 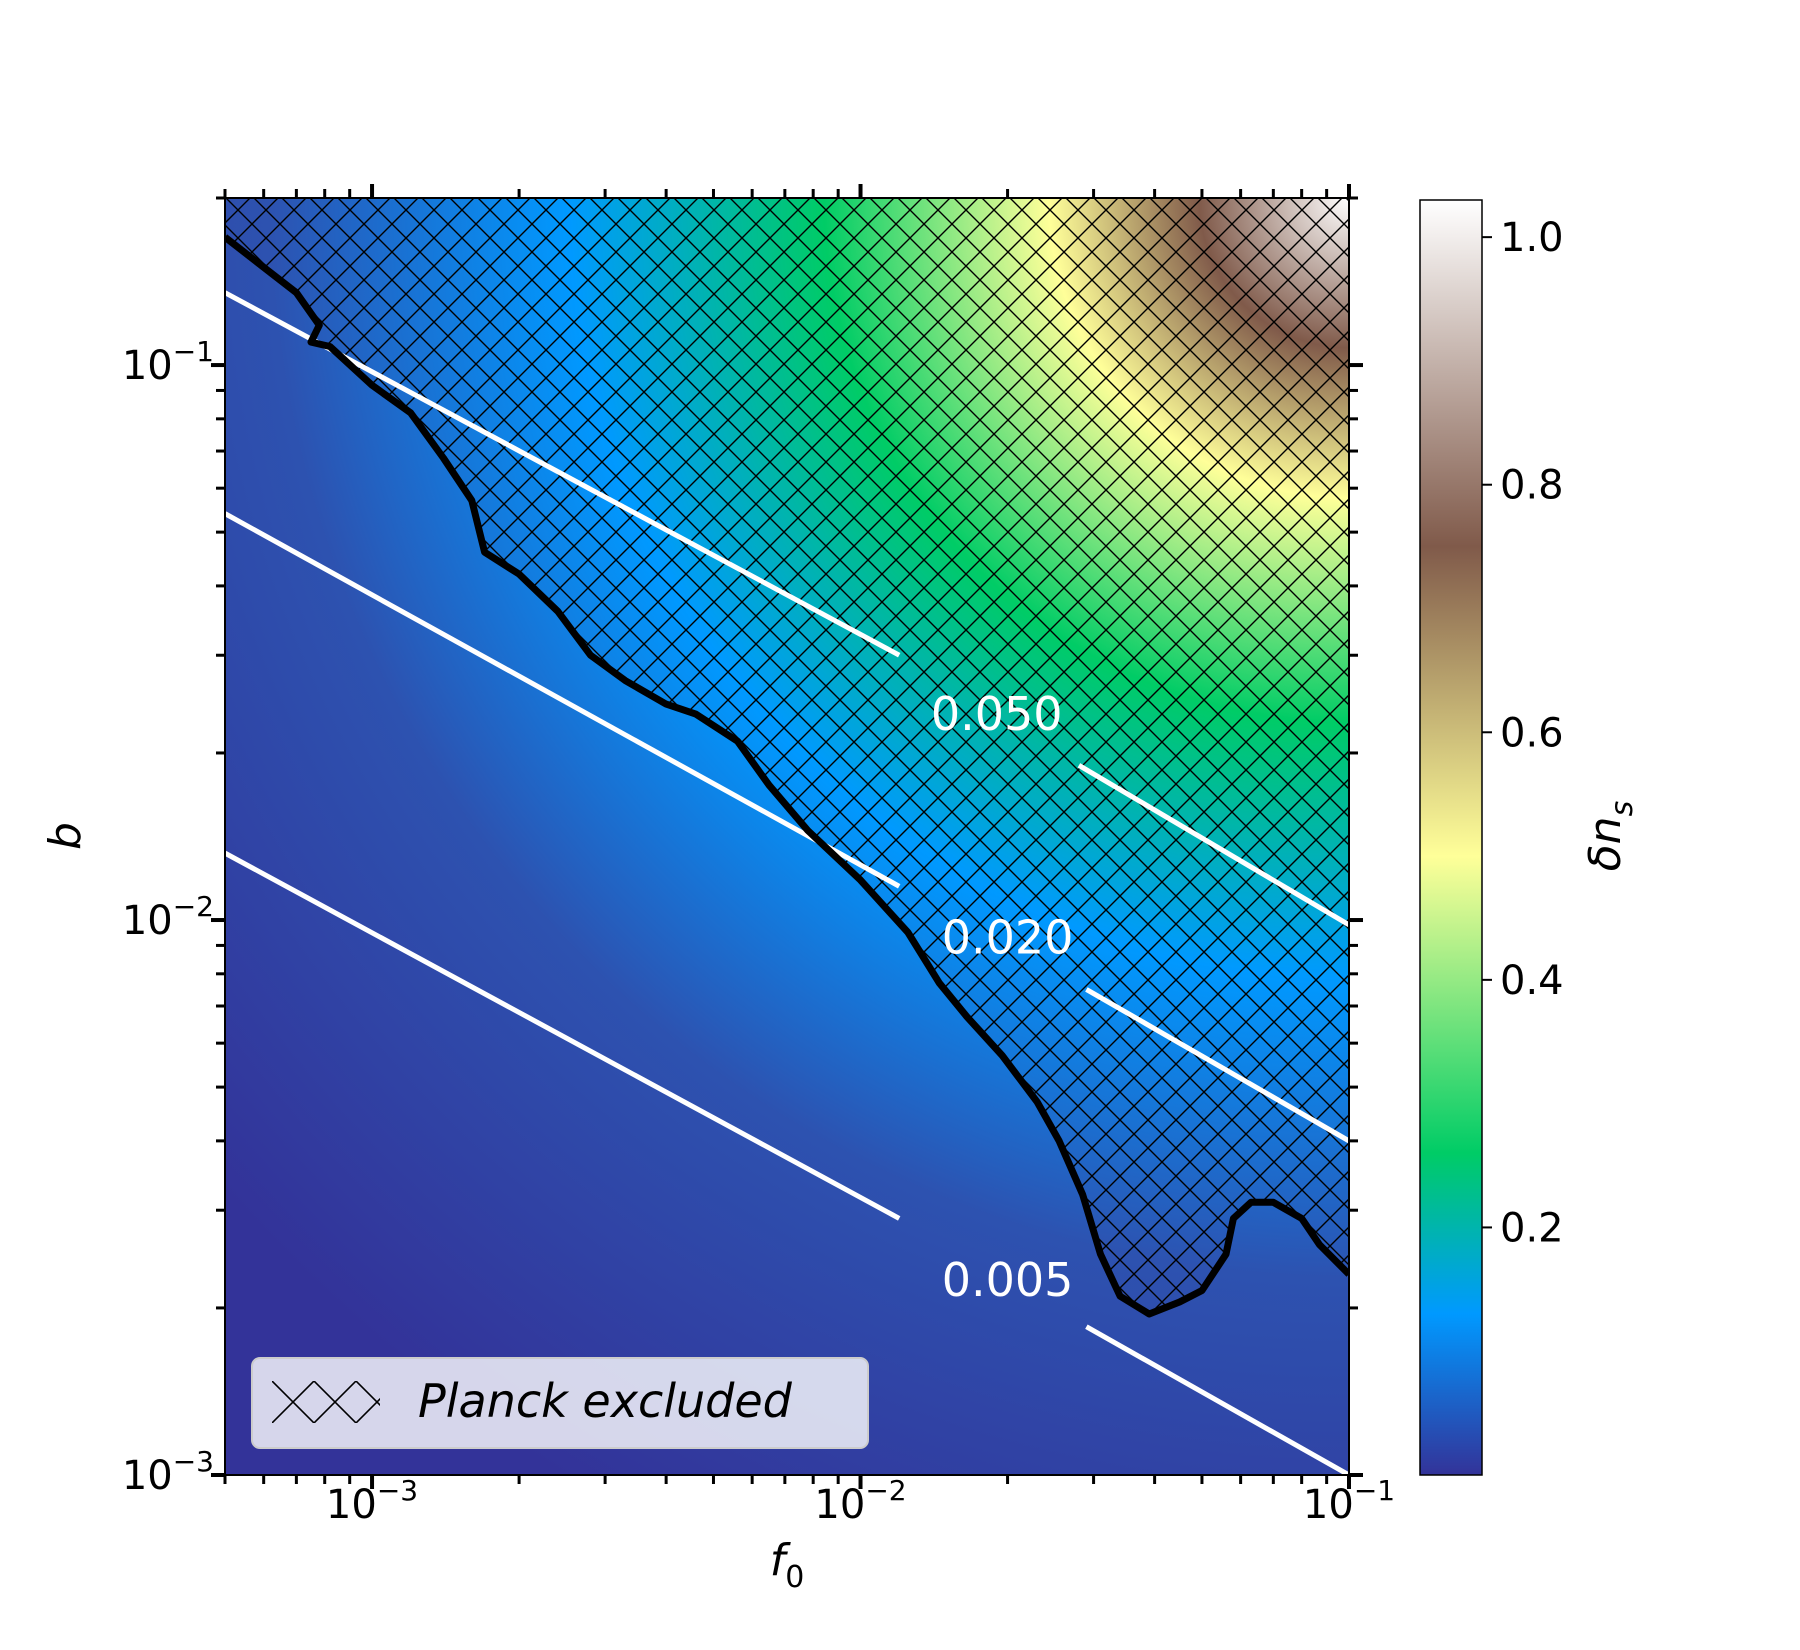 I want to click on contour-label-0: 0.050, so click(x=997, y=714).